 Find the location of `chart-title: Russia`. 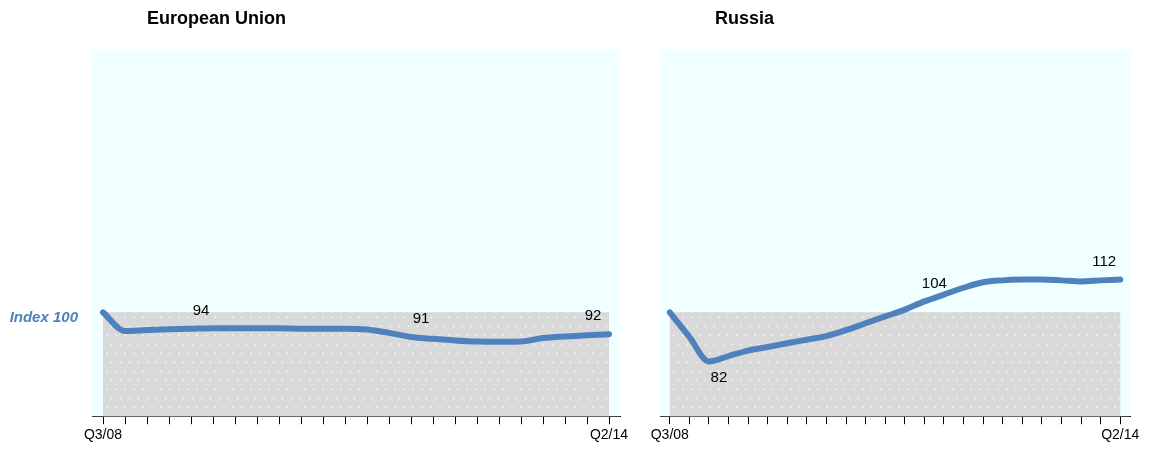

chart-title: Russia is located at coordinates (745, 18).